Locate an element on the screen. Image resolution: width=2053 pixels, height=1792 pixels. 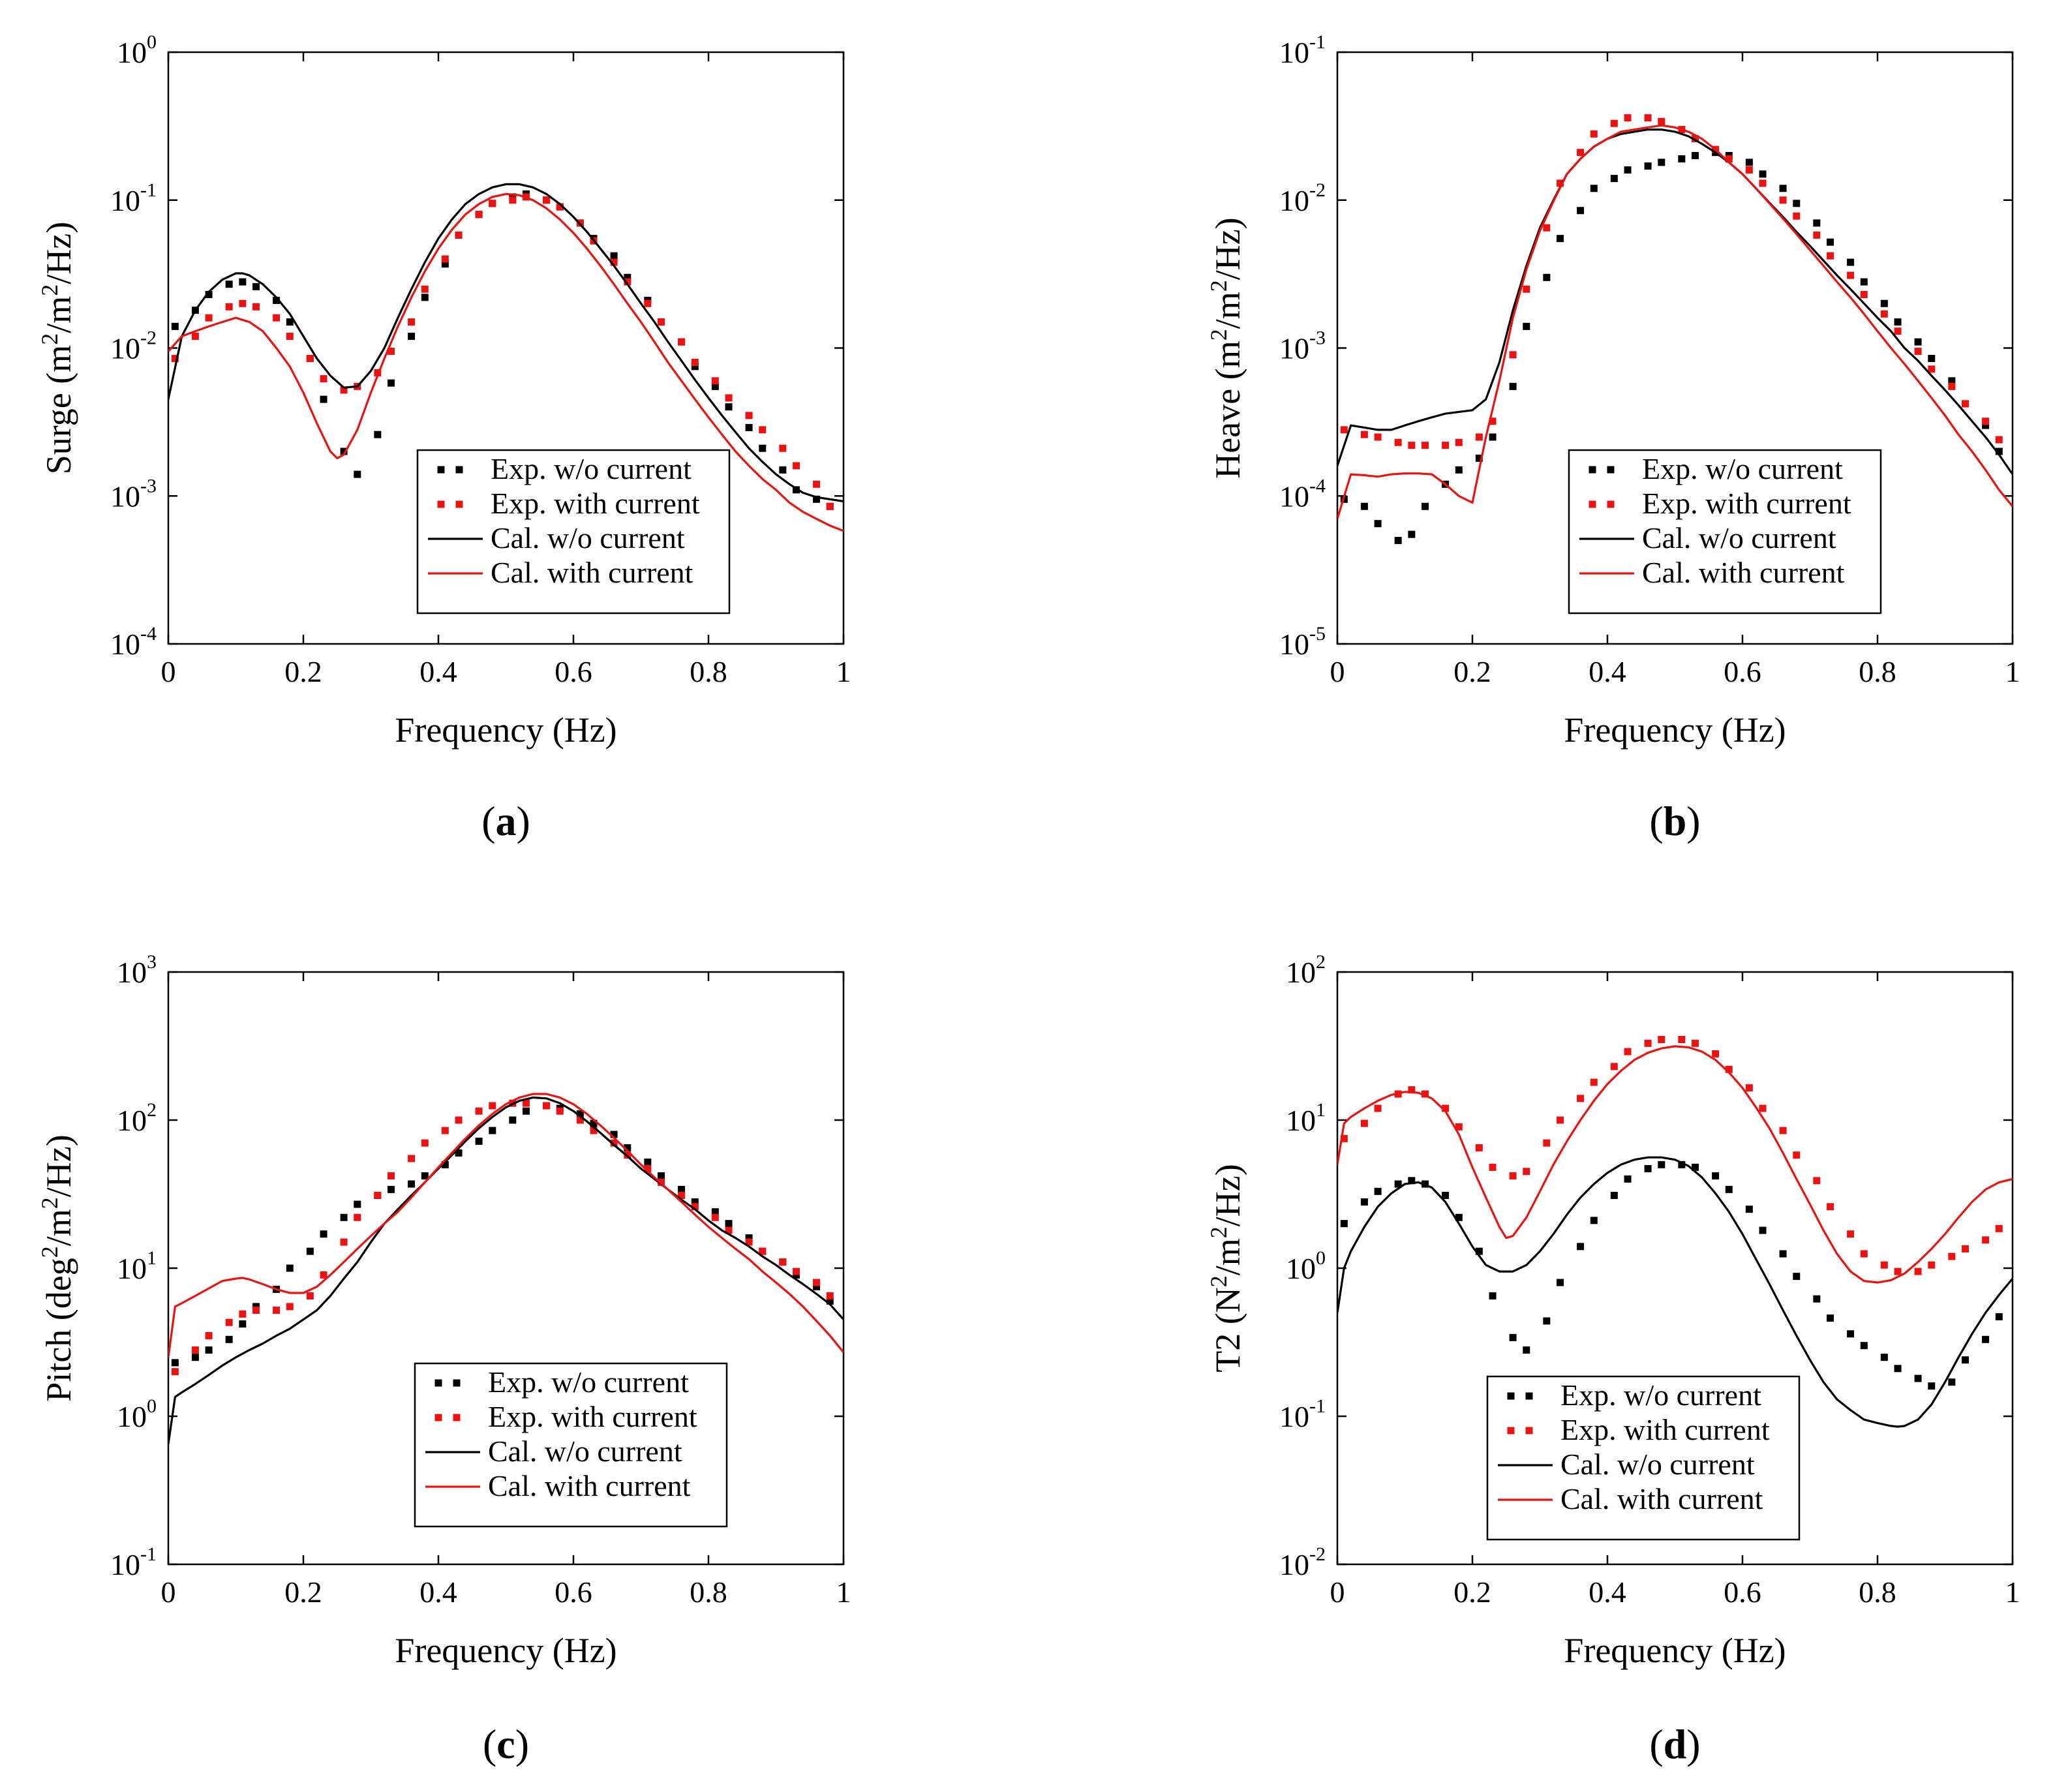
legend-label: Cal. w/o current is located at coordinates (1739, 537).